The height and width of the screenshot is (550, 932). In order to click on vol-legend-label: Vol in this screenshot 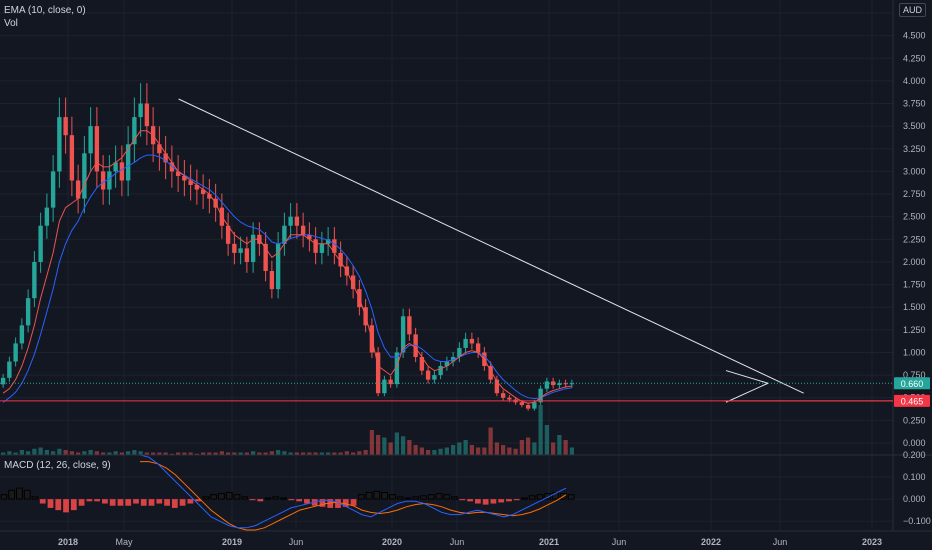, I will do `click(11, 23)`.